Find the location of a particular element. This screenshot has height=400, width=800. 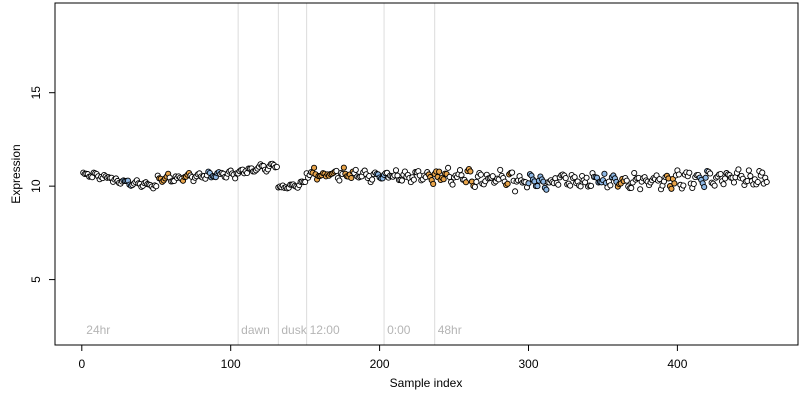

marker-label: 48hr is located at coordinates (450, 330).